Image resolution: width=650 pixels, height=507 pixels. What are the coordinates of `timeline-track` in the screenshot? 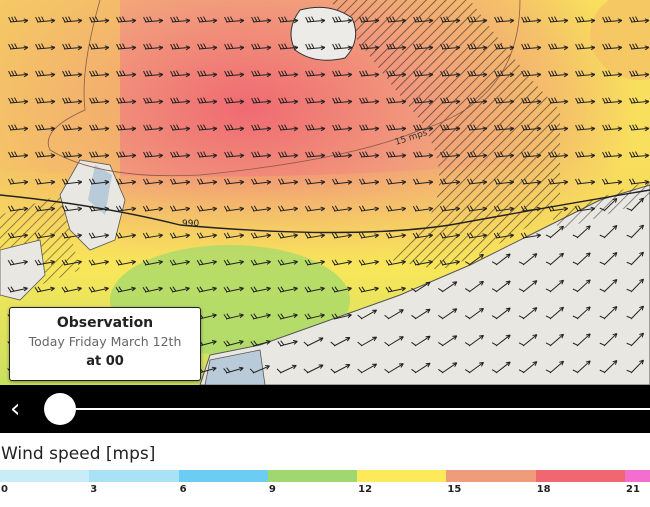 It's located at (365, 409).